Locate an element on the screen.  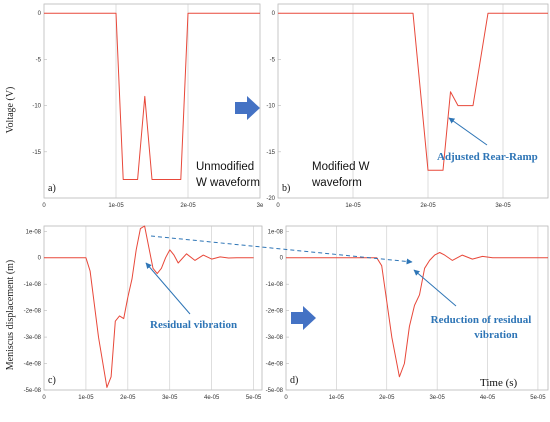
transition-arrow-top-icon is located at coordinates (247, 108).